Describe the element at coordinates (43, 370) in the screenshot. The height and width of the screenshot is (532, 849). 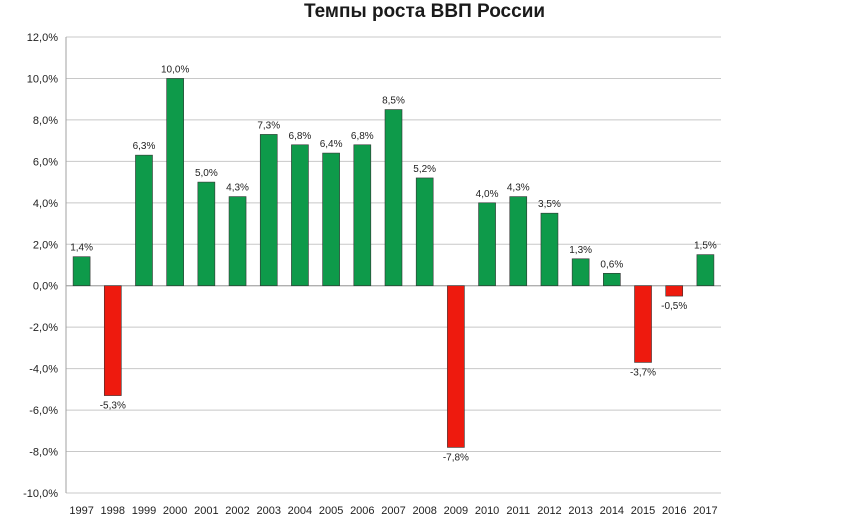
I see `y-tick-label: -4,0%` at that location.